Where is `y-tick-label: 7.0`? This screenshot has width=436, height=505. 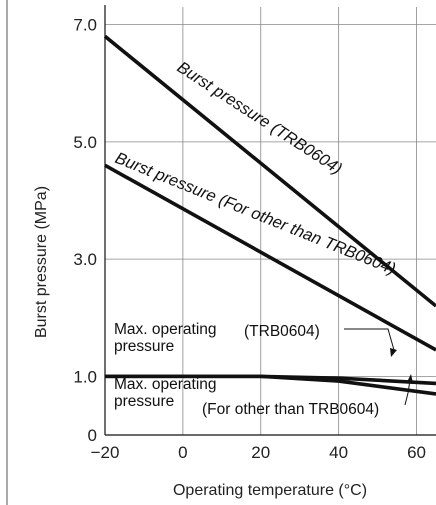 y-tick-label: 7.0 is located at coordinates (85, 25).